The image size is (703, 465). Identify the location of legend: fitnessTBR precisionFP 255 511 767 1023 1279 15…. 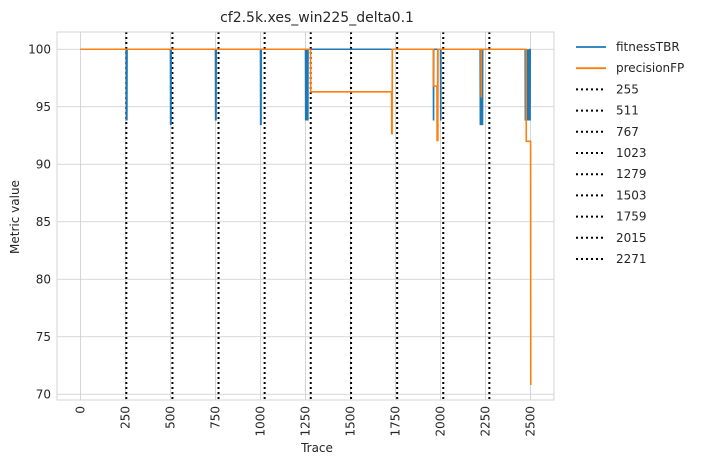
(630, 153).